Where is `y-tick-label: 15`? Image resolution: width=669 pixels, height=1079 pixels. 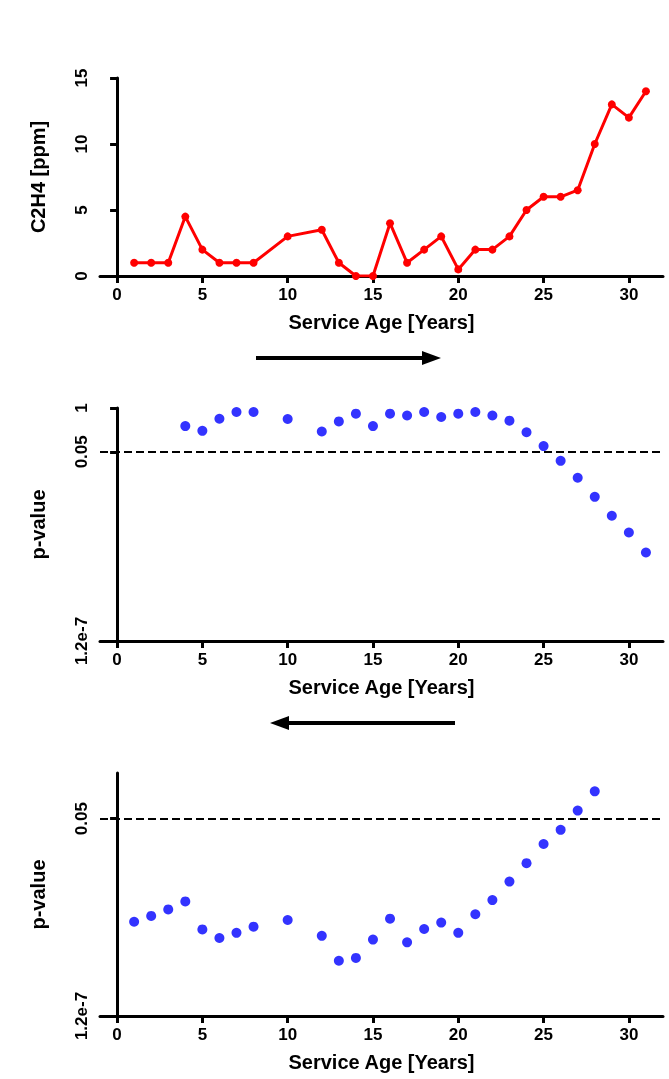 y-tick-label: 15 is located at coordinates (81, 78).